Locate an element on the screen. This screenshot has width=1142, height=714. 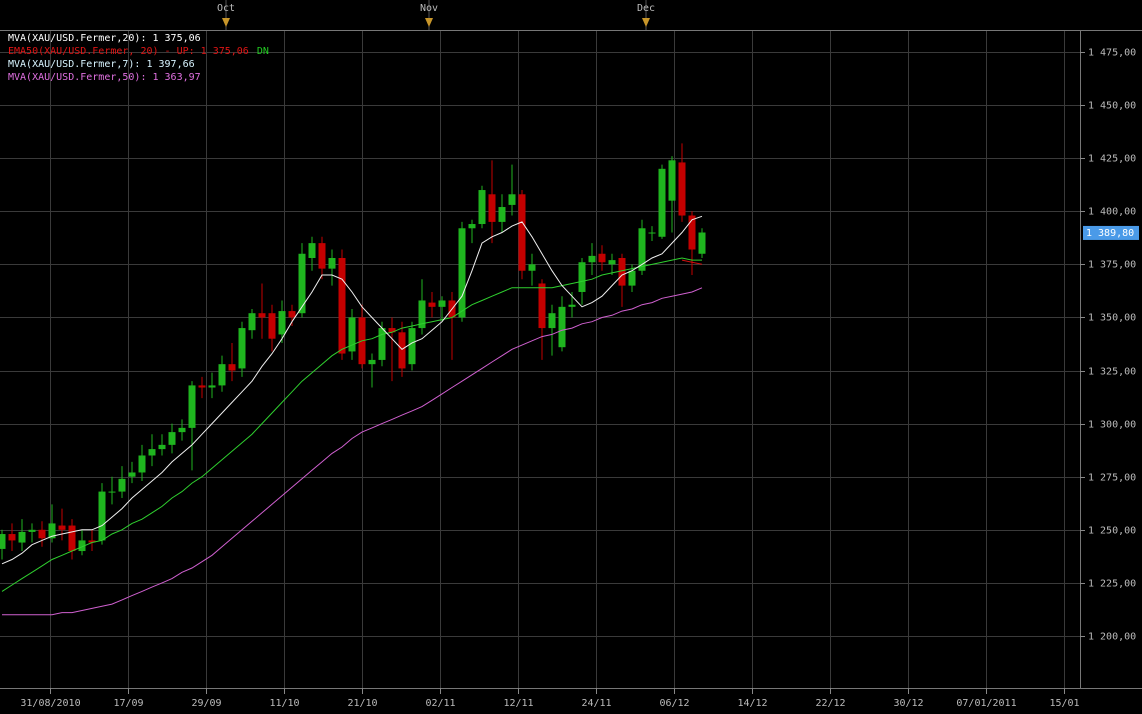
x-tick-label: 14/12 is located at coordinates (752, 703).